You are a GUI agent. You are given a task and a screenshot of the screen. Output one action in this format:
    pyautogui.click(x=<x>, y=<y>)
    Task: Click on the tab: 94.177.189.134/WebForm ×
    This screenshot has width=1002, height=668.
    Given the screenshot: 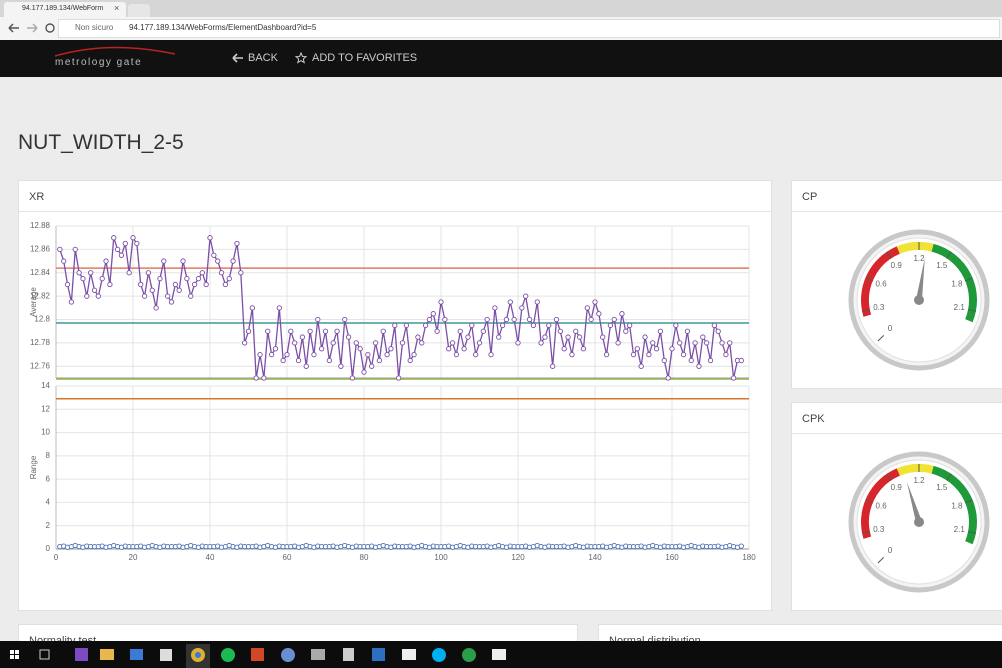 What is the action you would take?
    pyautogui.click(x=65, y=9)
    